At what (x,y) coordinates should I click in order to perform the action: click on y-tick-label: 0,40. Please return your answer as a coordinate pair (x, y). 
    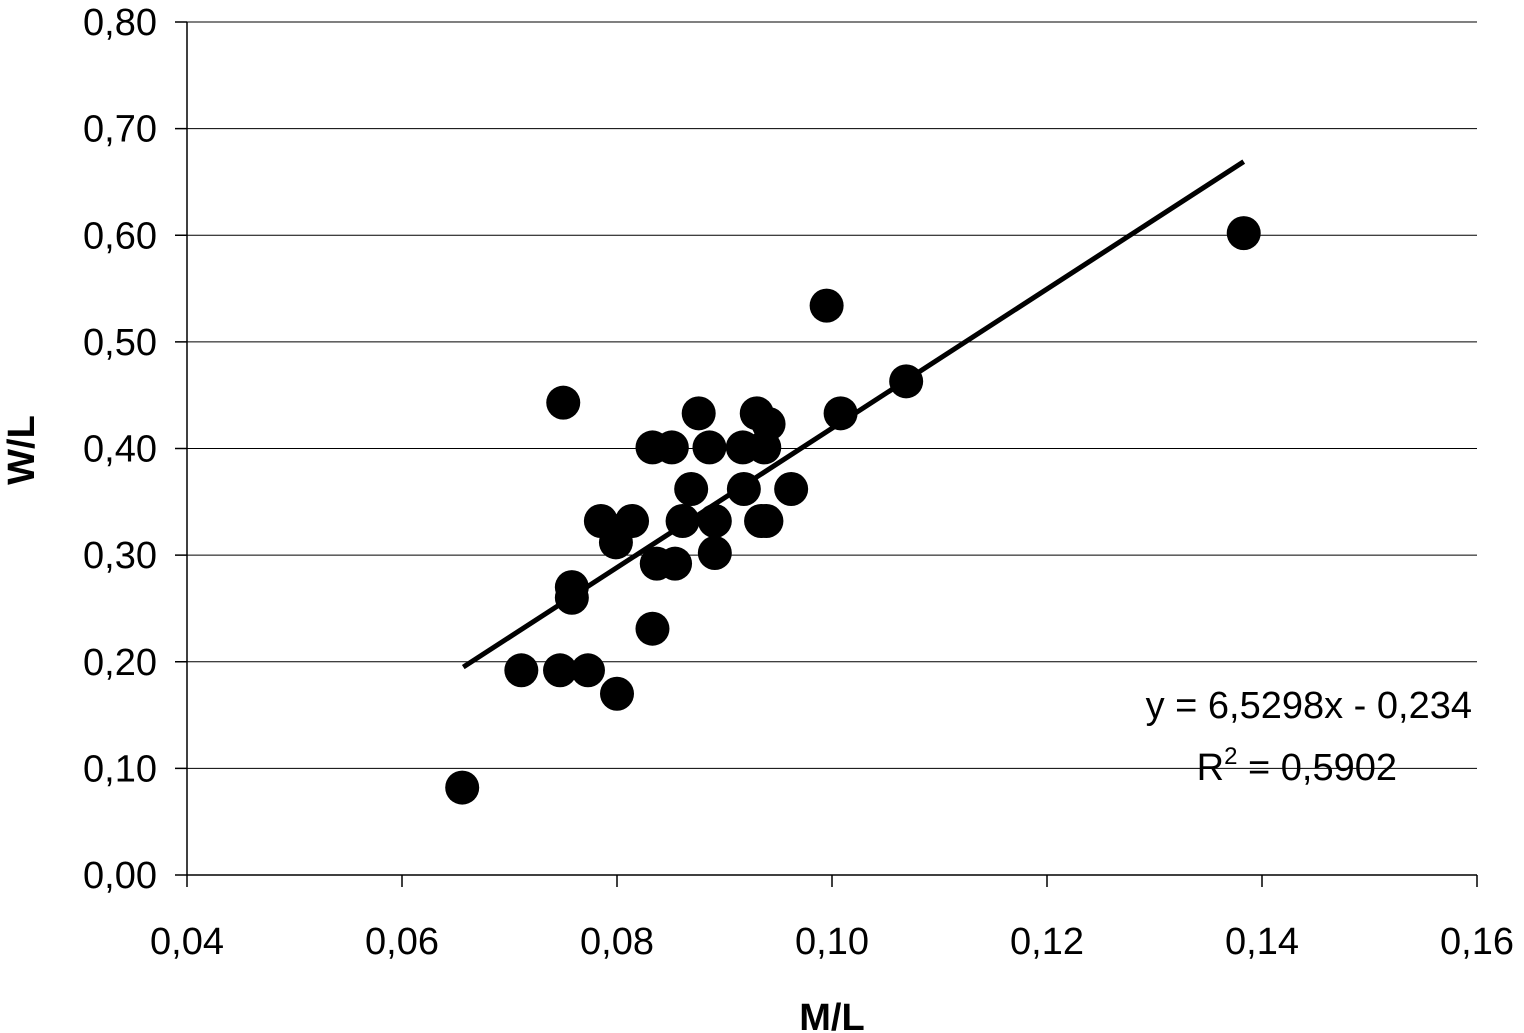
    Looking at the image, I should click on (120, 450).